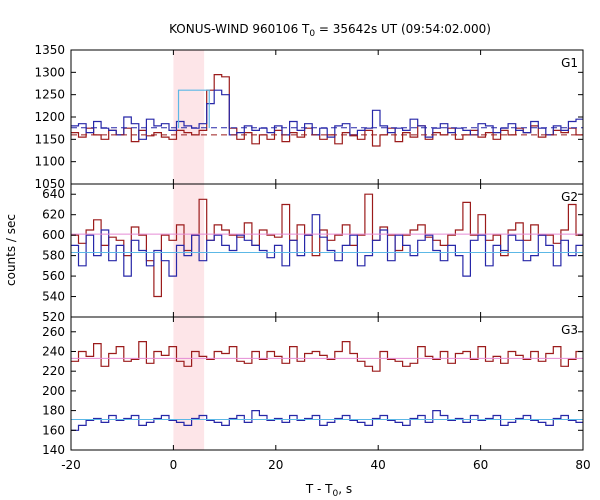 The image size is (600, 500). Describe the element at coordinates (239, 29) in the screenshot. I see `chart-title-main: KONUS-WIND 960106 T` at that location.